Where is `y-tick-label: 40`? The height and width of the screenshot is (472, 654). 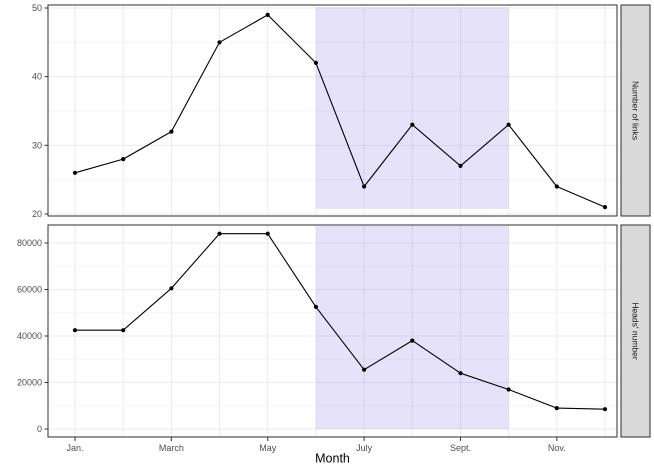 y-tick-label: 40 is located at coordinates (37, 77).